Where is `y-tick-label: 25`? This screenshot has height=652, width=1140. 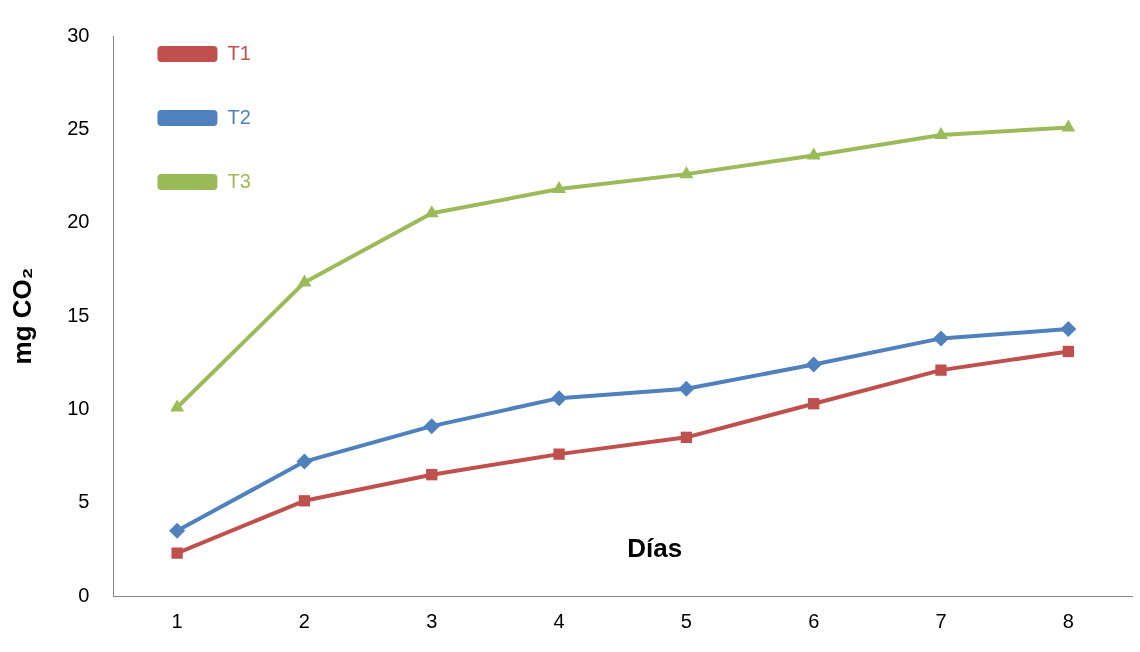
y-tick-label: 25 is located at coordinates (78, 127).